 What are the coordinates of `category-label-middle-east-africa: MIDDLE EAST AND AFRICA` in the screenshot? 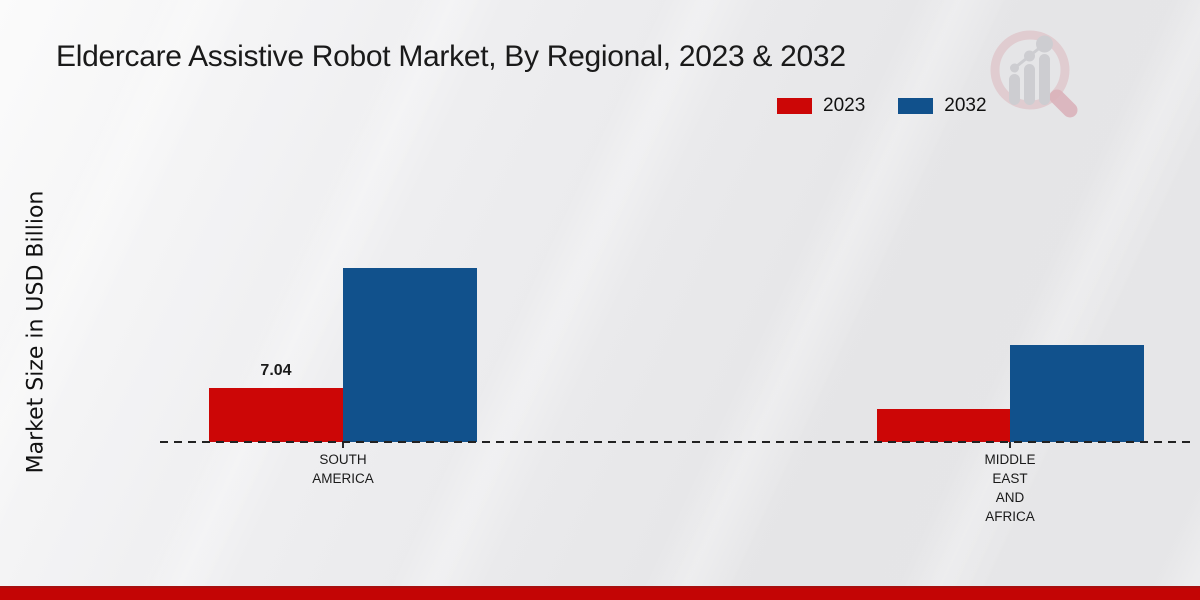 It's located at (1010, 488).